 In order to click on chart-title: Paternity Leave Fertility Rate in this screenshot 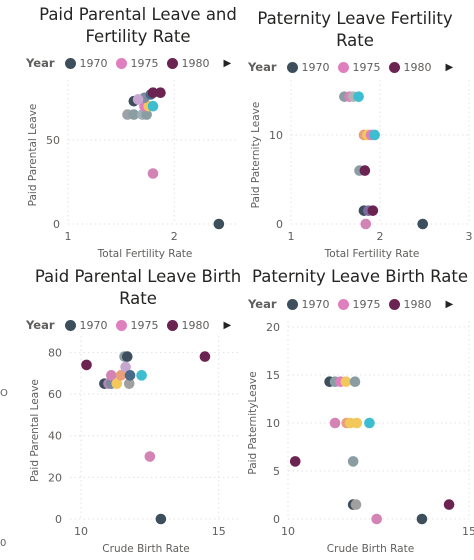, I will do `click(355, 30)`.